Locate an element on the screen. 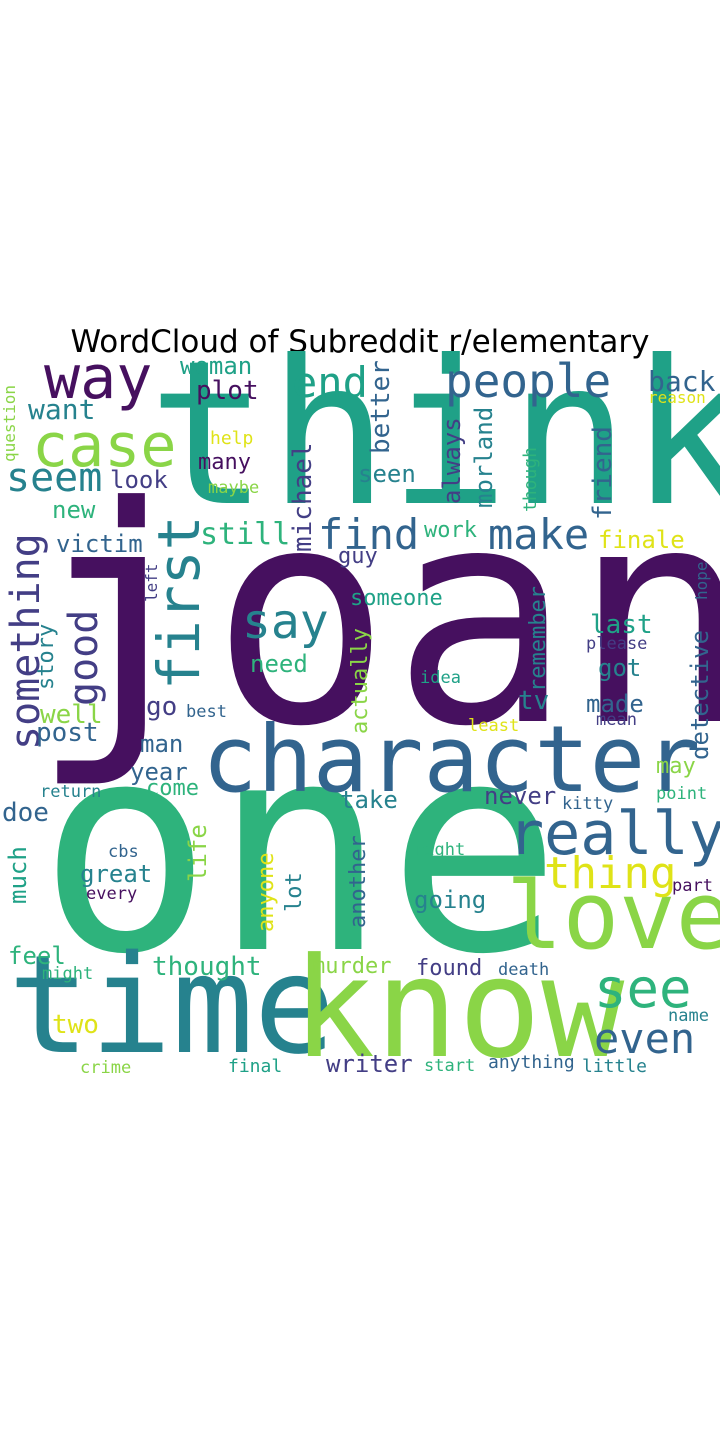 This screenshot has width=720, height=1440. word-morland: morland is located at coordinates (484, 457).